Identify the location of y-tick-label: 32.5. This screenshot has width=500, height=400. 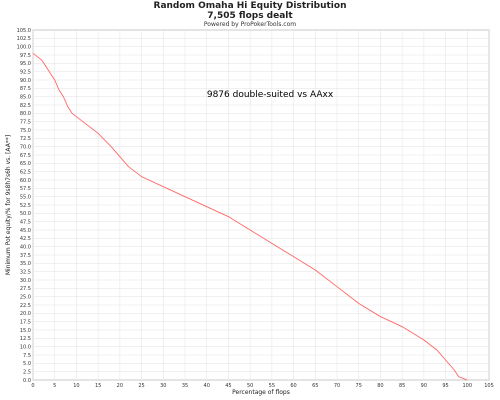
(25, 272).